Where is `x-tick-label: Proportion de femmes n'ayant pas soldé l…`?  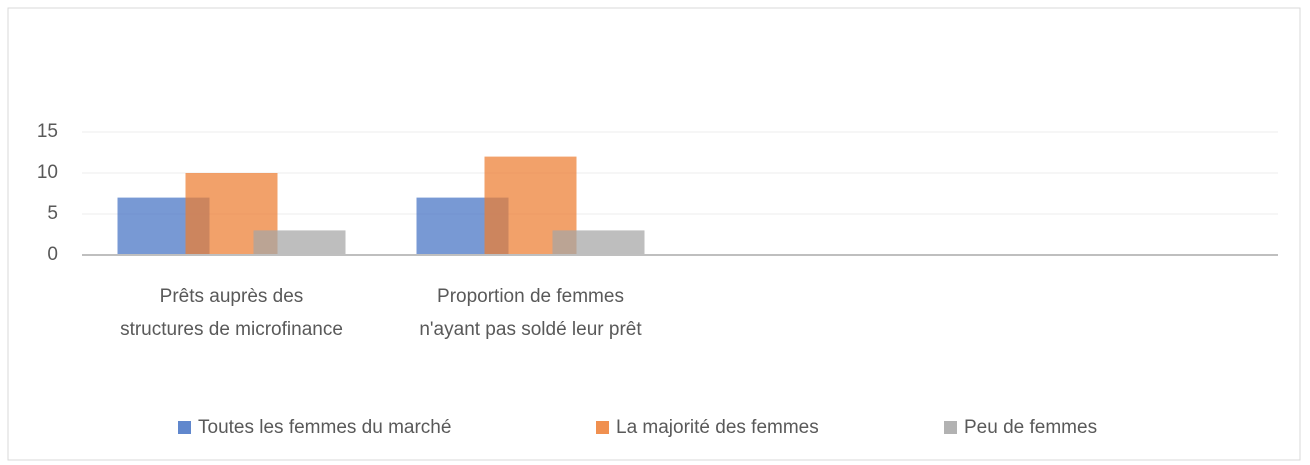 x-tick-label: Proportion de femmes n'ayant pas soldé l… is located at coordinates (530, 313).